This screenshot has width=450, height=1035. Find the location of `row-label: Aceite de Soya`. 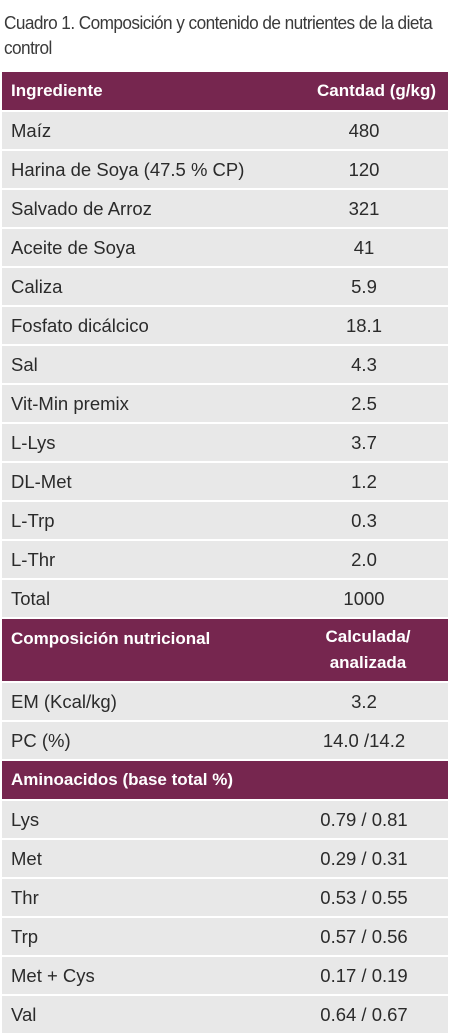

row-label: Aceite de Soya is located at coordinates (73, 247).